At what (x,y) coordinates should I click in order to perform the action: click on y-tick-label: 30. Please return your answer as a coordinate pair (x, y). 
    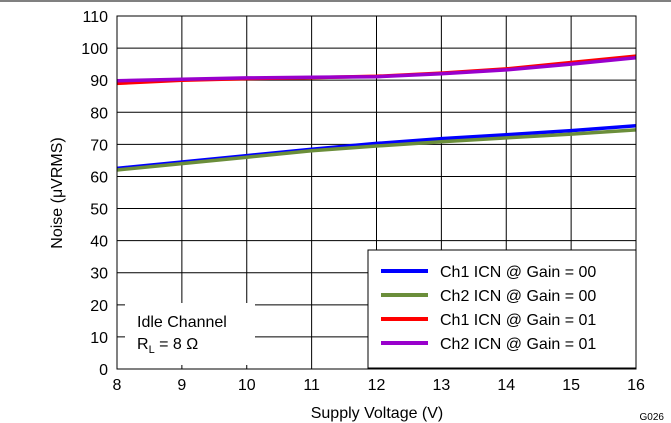
    Looking at the image, I should click on (99, 274).